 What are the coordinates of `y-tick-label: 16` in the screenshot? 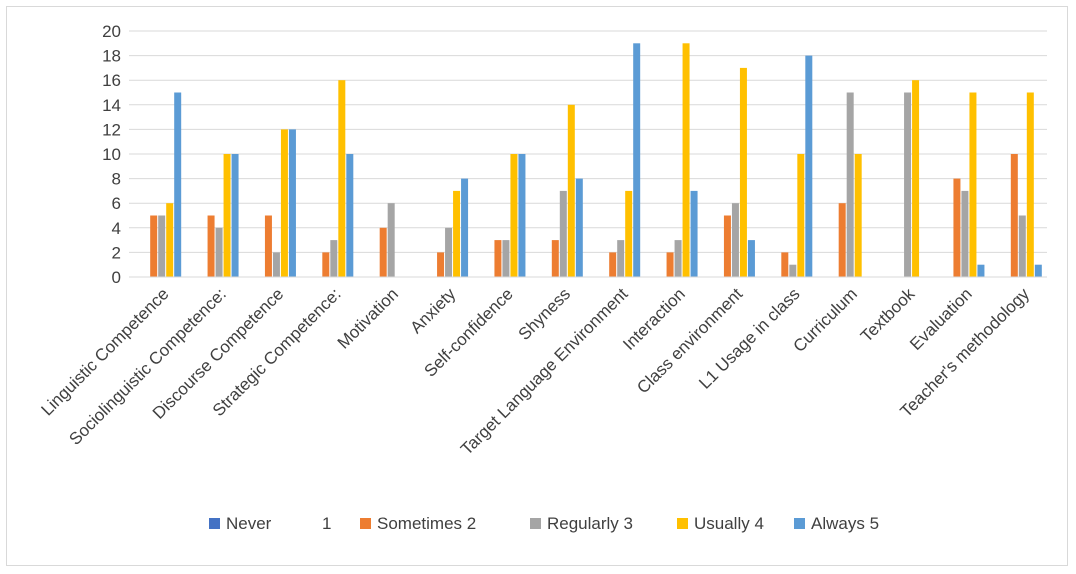 It's located at (111, 80).